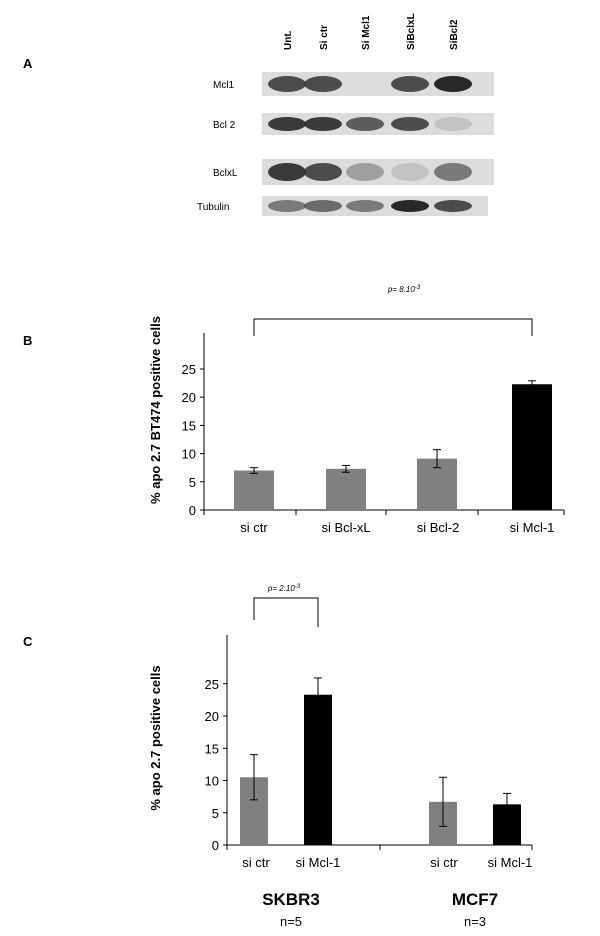 The width and height of the screenshot is (600, 936). Describe the element at coordinates (192, 510) in the screenshot. I see `chart-b-y-tick-label: 0` at that location.